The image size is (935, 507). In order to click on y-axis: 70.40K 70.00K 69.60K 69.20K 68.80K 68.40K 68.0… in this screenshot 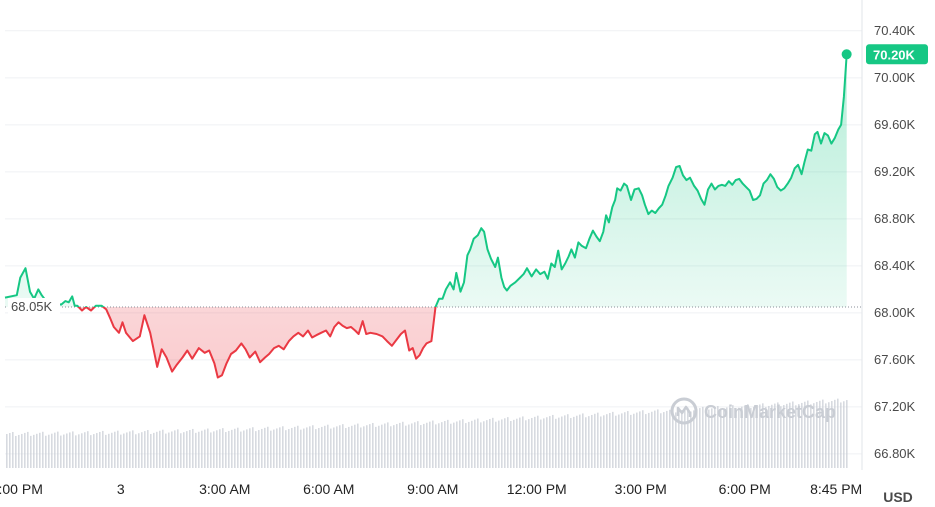, I will do `click(895, 242)`.